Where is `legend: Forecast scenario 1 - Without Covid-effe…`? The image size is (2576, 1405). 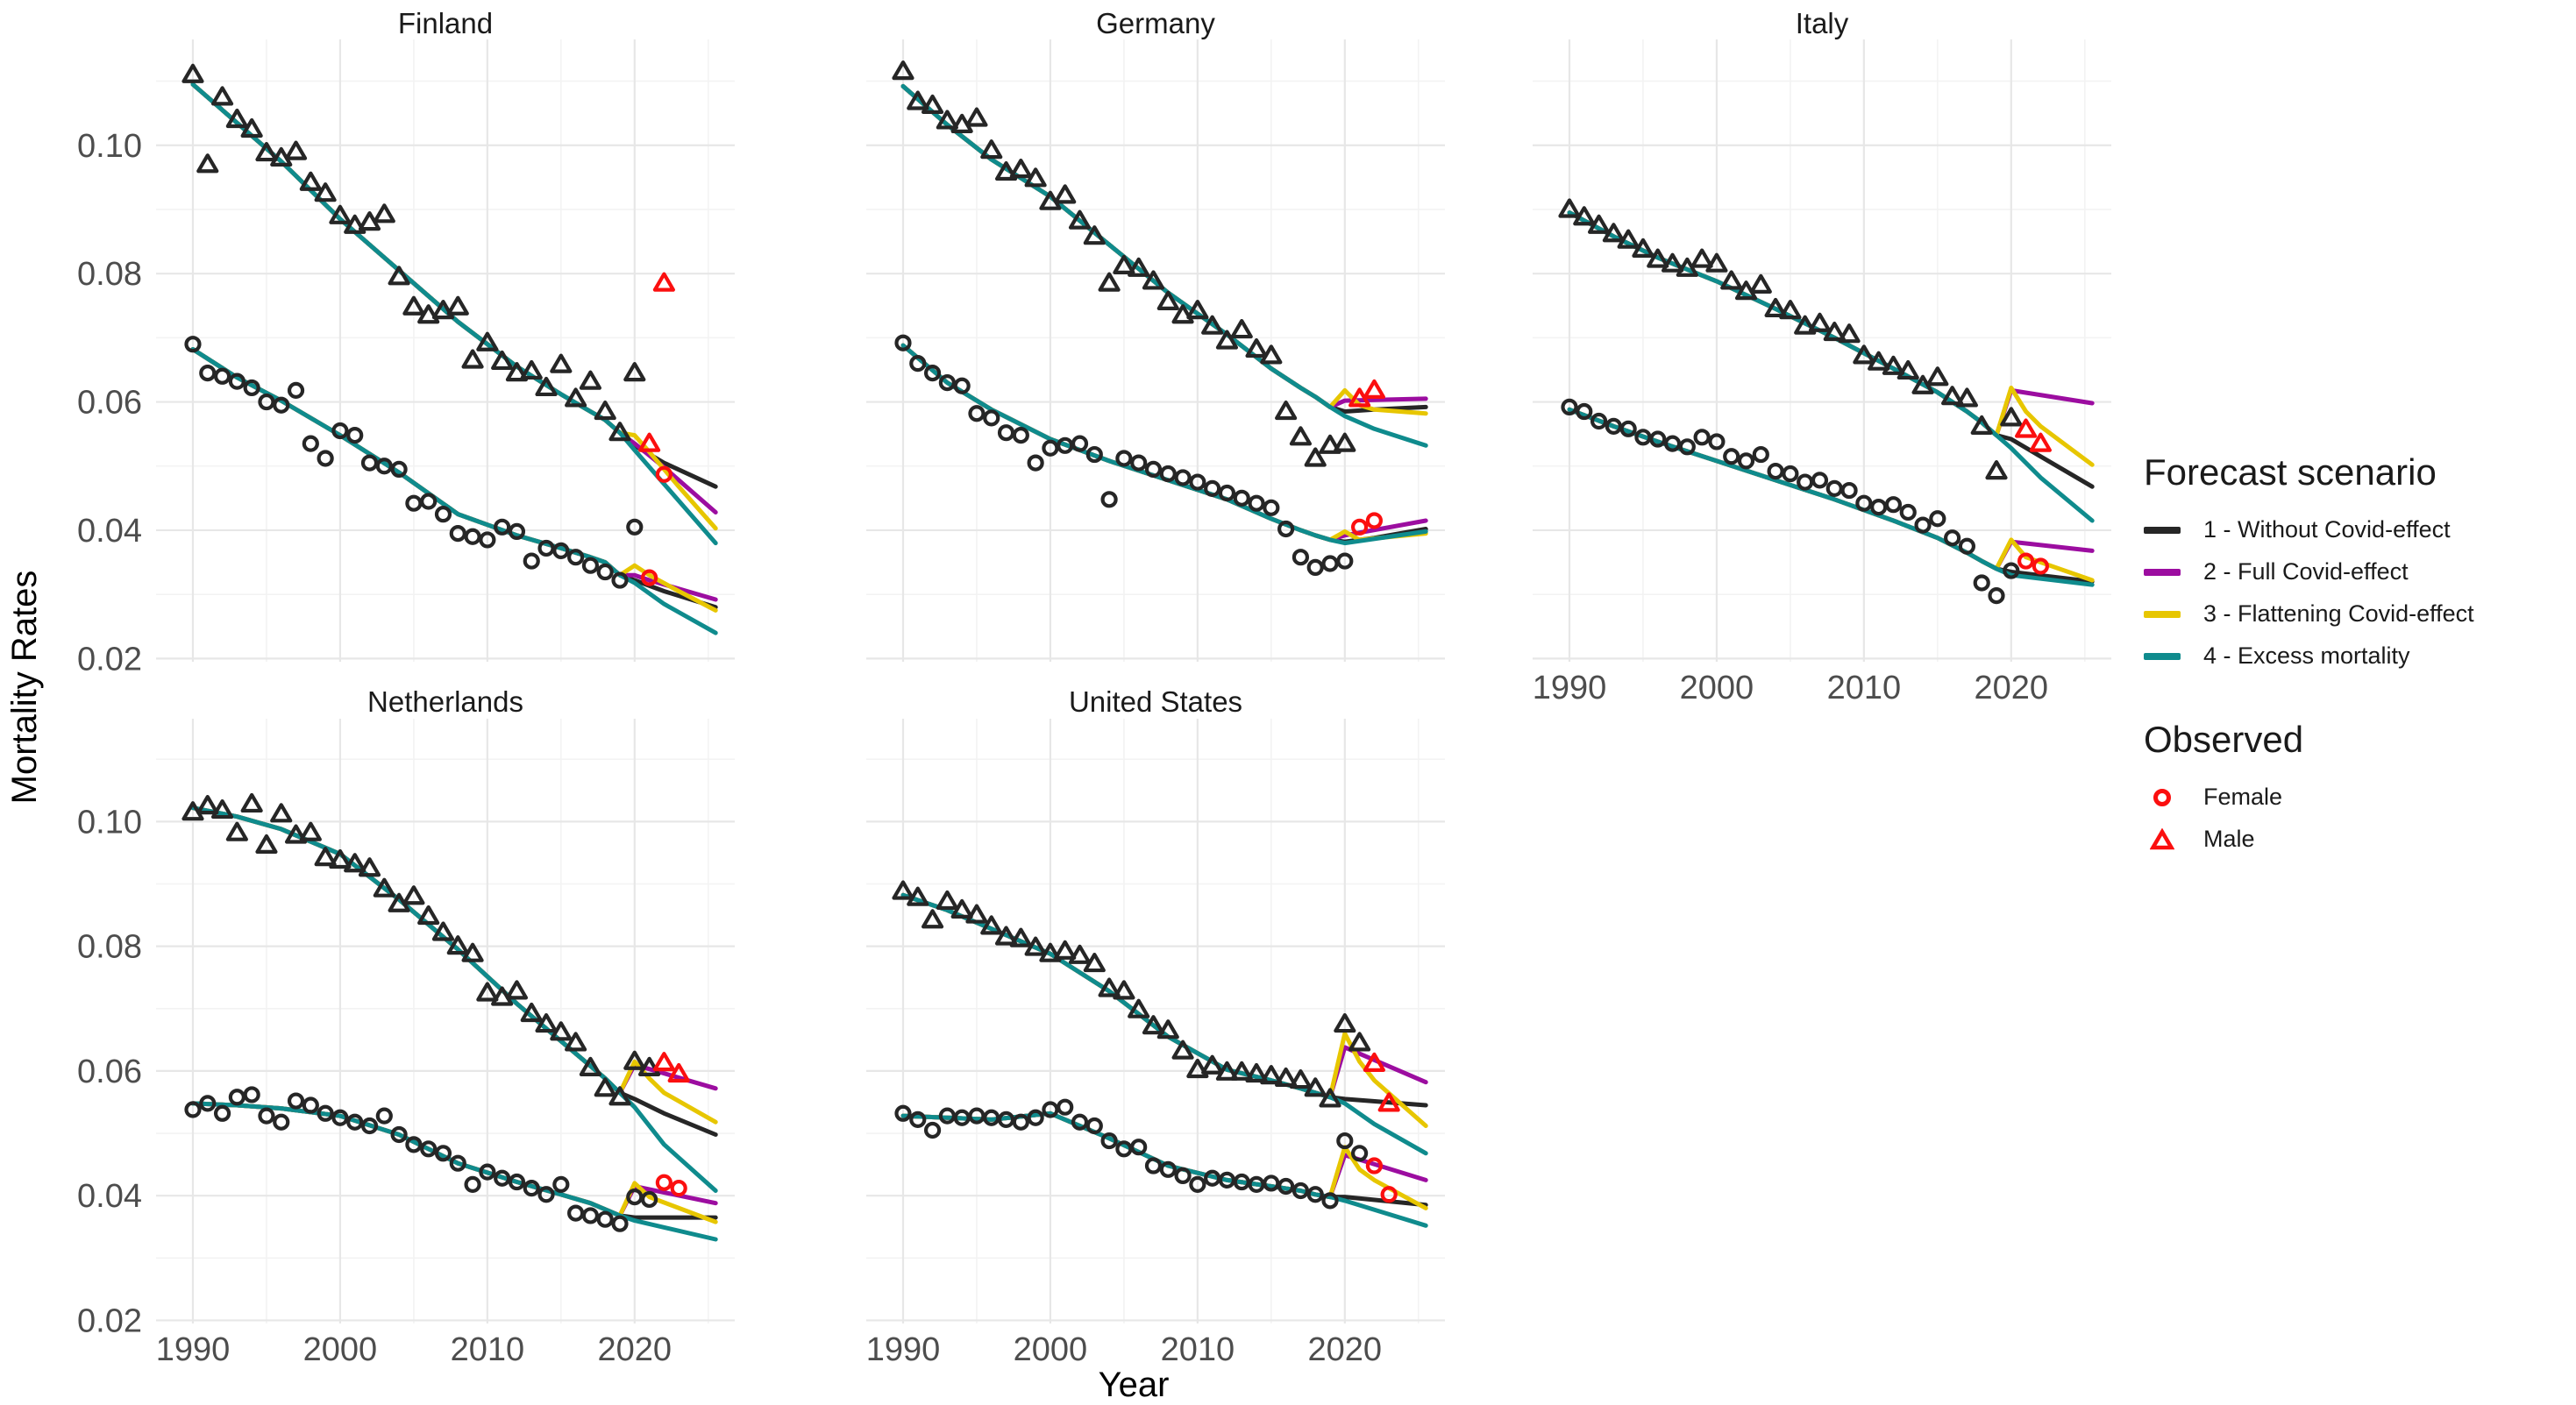 legend: Forecast scenario 1 - Without Covid-effe… is located at coordinates (2354, 659).